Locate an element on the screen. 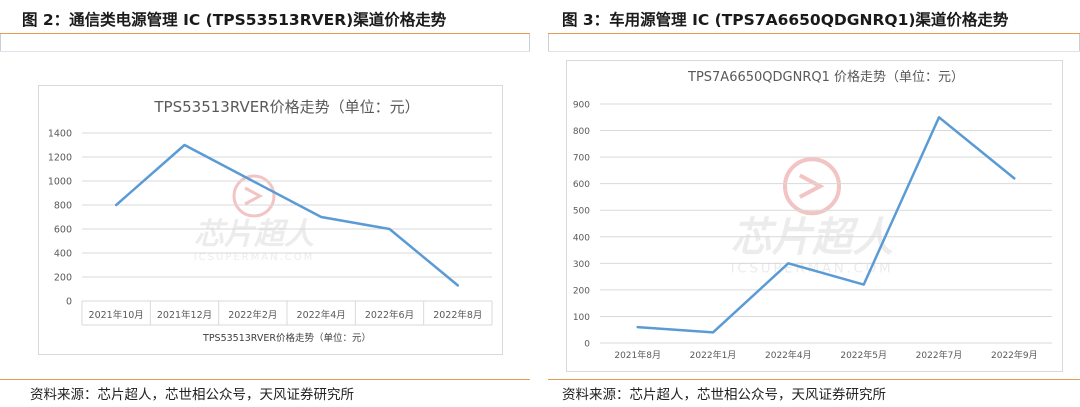  x-tick-label: 2022年5月 is located at coordinates (863, 355).